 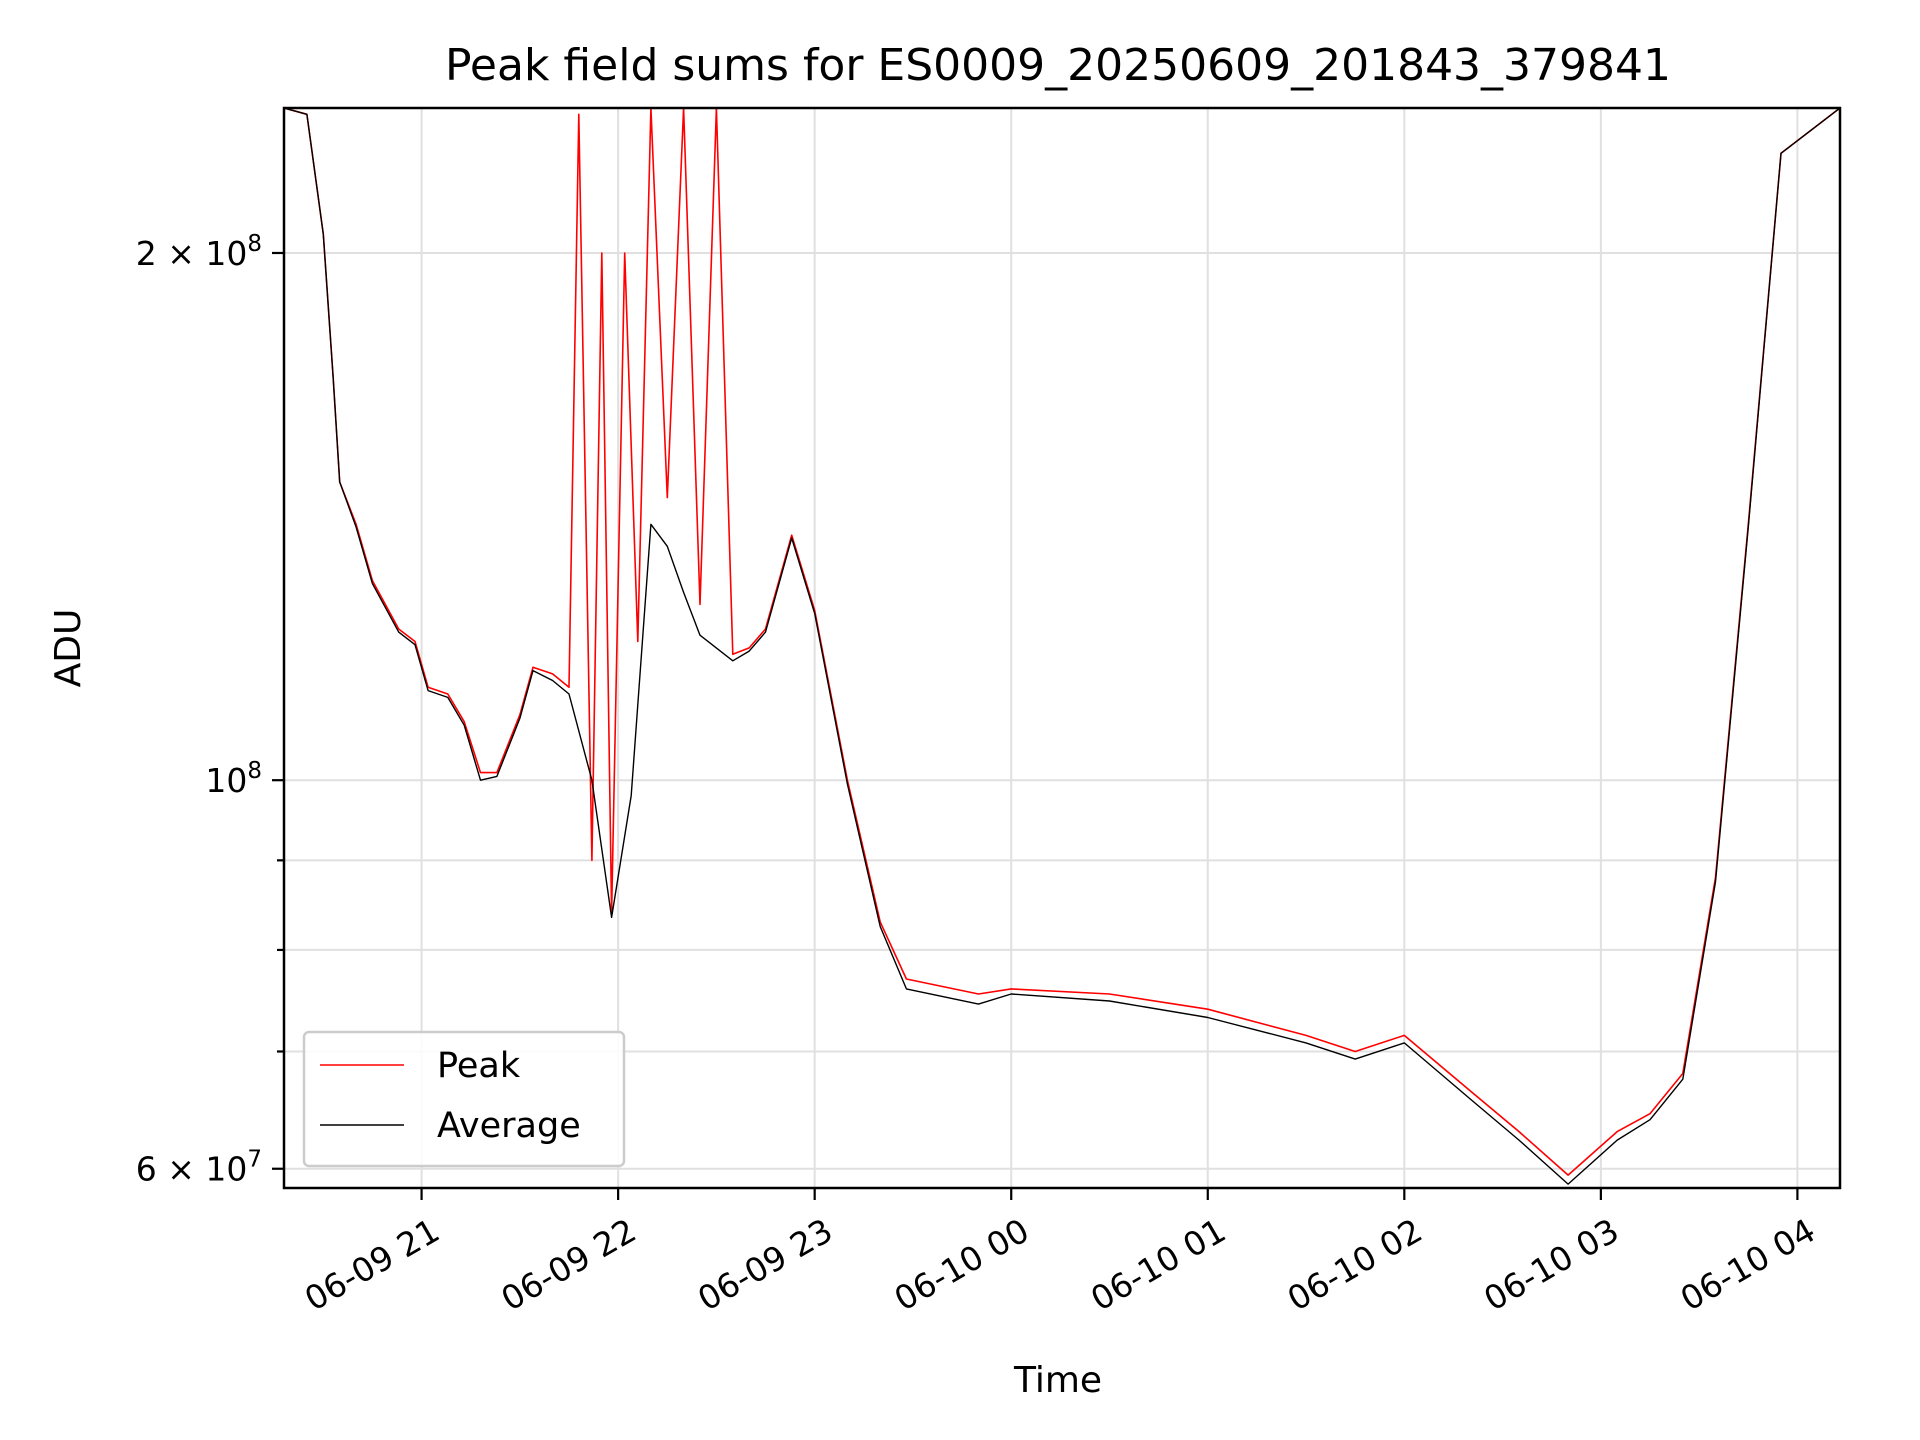 What do you see at coordinates (254, 1160) in the screenshot?
I see `y-tick-label-exponent: 7` at bounding box center [254, 1160].